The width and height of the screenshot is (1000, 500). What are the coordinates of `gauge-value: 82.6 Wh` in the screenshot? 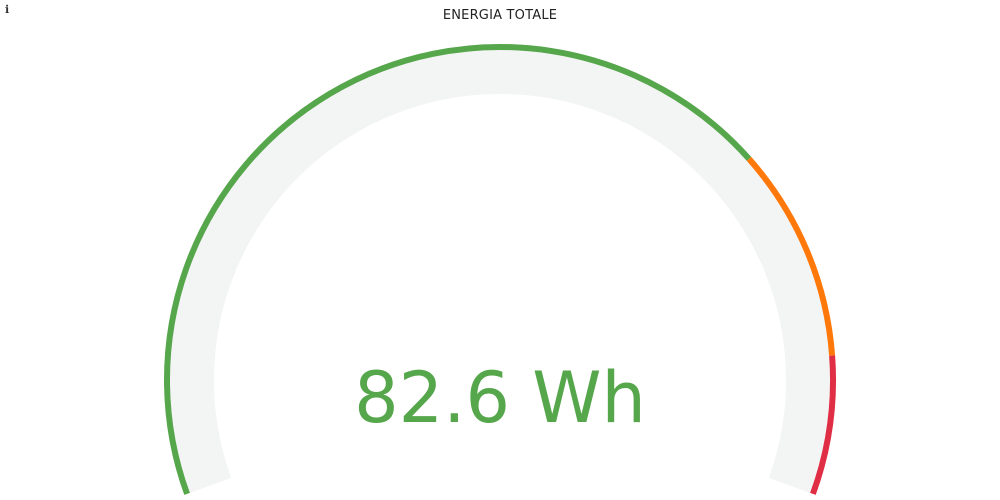 It's located at (500, 398).